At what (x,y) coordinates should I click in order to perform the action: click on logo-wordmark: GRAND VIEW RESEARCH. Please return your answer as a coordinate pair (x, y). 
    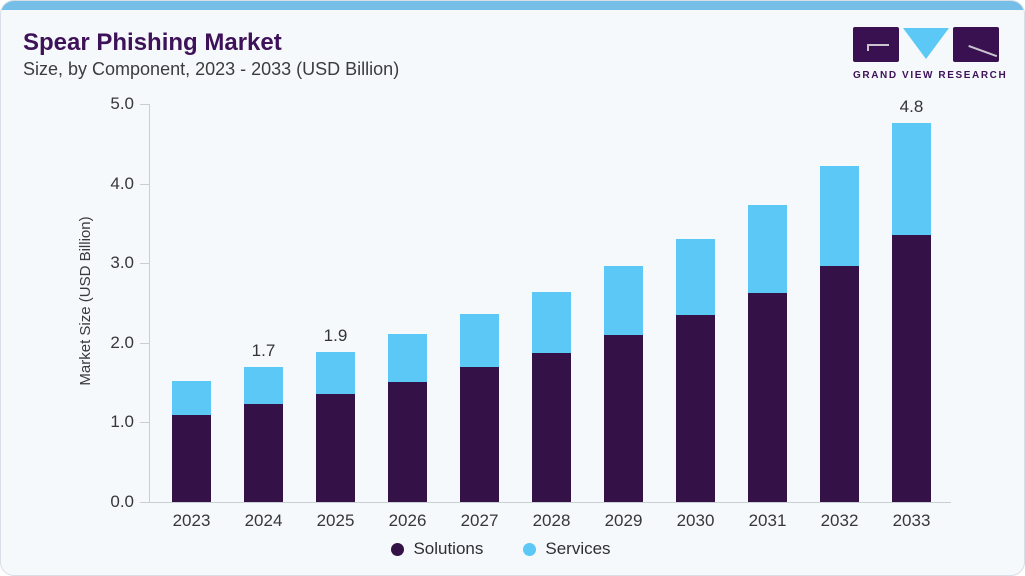
    Looking at the image, I should click on (930, 75).